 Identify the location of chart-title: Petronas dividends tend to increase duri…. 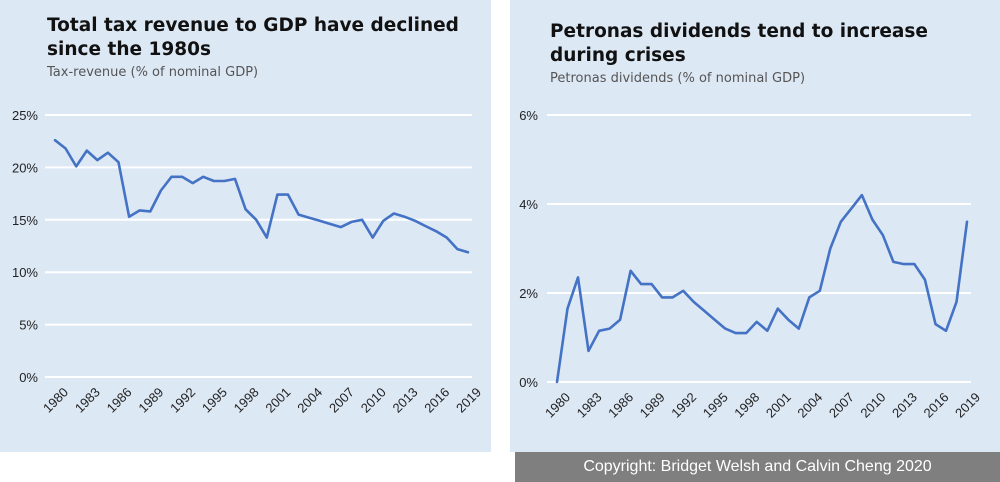
(739, 43).